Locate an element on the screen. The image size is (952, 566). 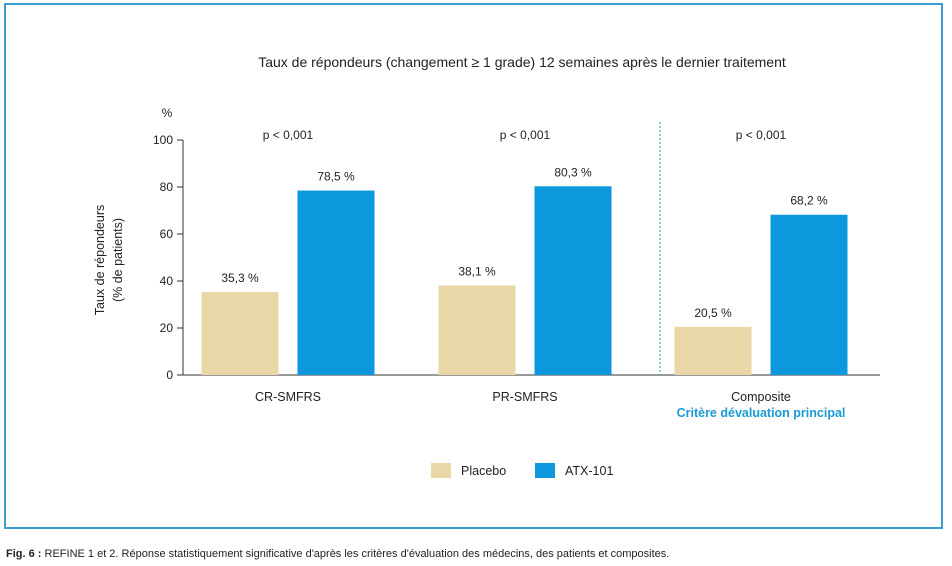
y-axis-title-line-1: Taux de répondeurs is located at coordinates (100, 260).